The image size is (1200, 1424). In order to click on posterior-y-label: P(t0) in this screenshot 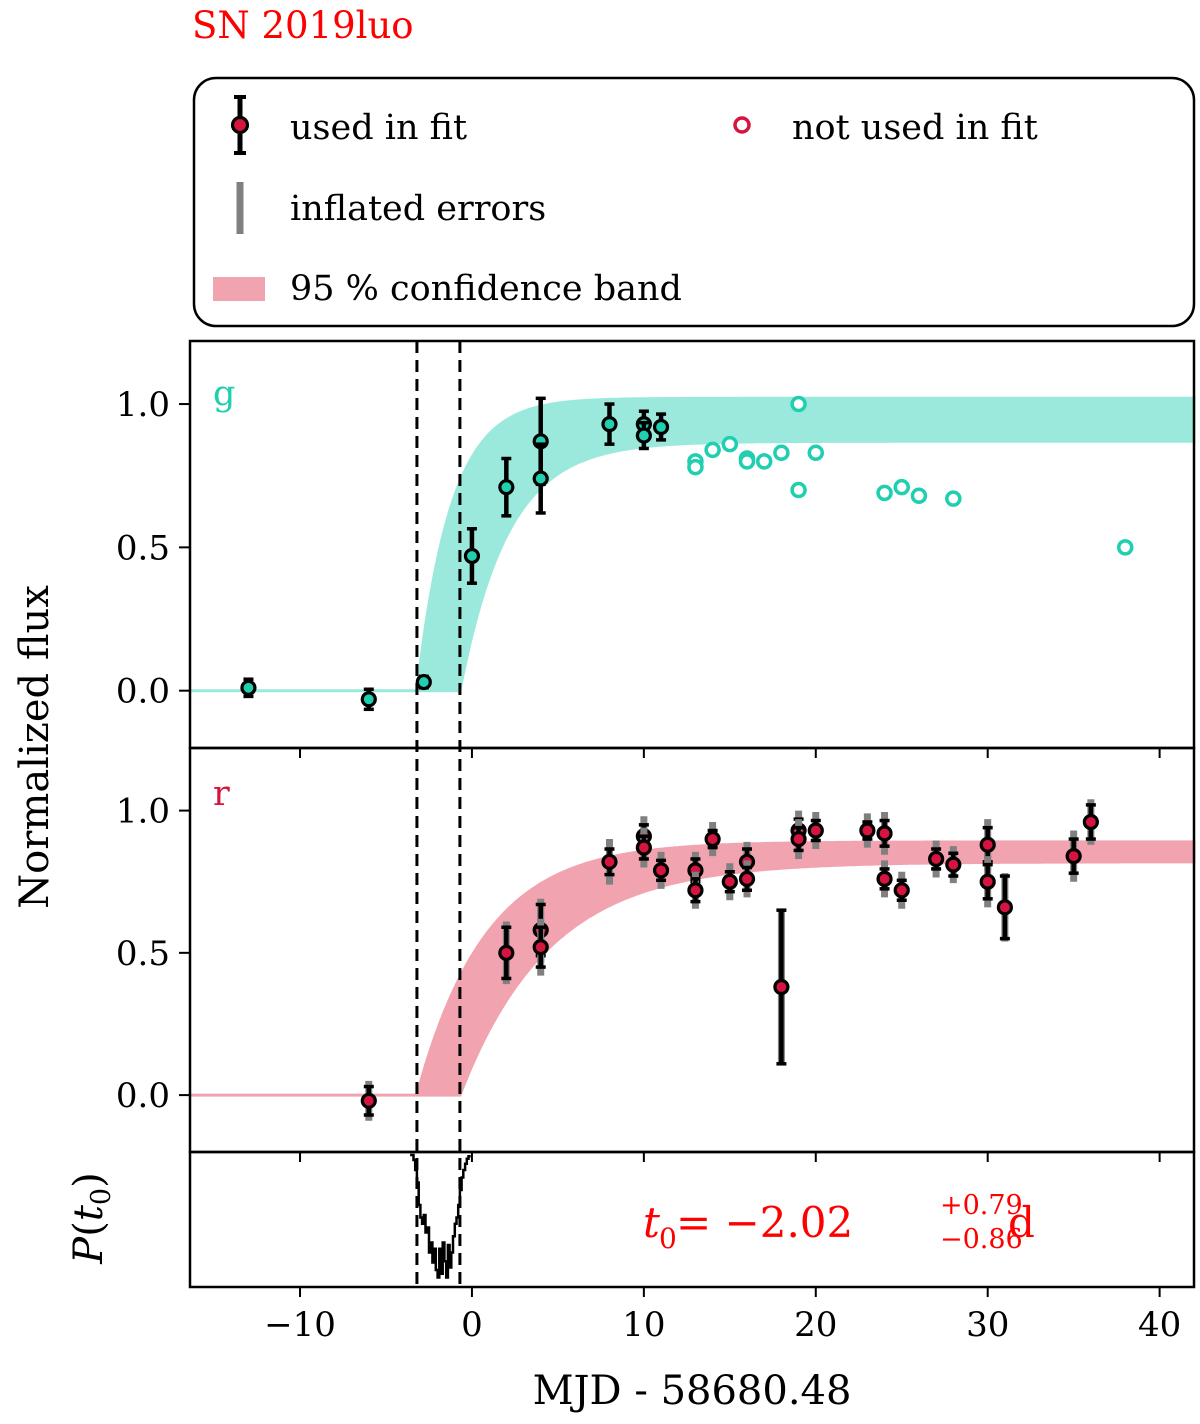, I will do `click(91, 1218)`.